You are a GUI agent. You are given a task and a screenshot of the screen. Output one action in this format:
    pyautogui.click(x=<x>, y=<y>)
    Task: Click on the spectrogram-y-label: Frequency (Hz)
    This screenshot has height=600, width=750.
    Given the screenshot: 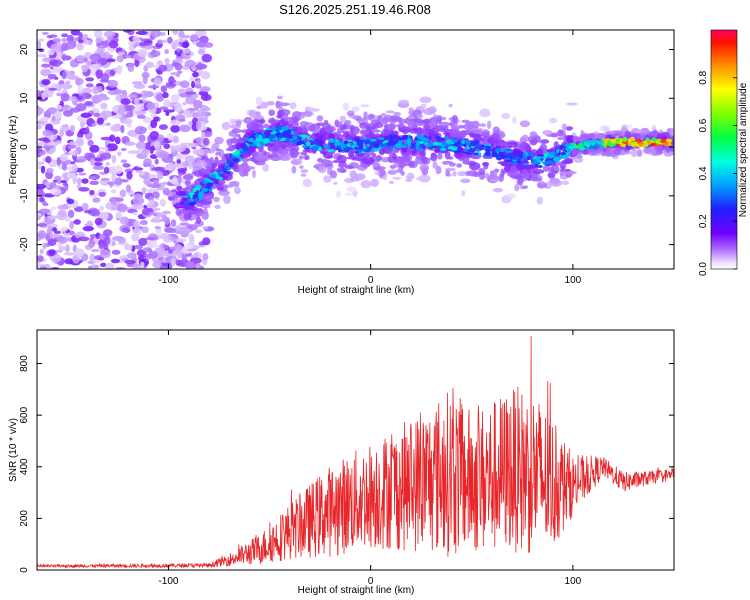 What is the action you would take?
    pyautogui.click(x=13, y=150)
    